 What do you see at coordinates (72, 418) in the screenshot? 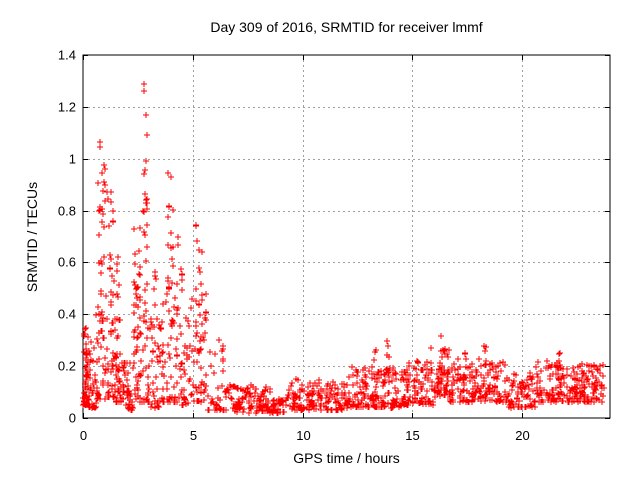
I see `y-tick-label: 0` at bounding box center [72, 418].